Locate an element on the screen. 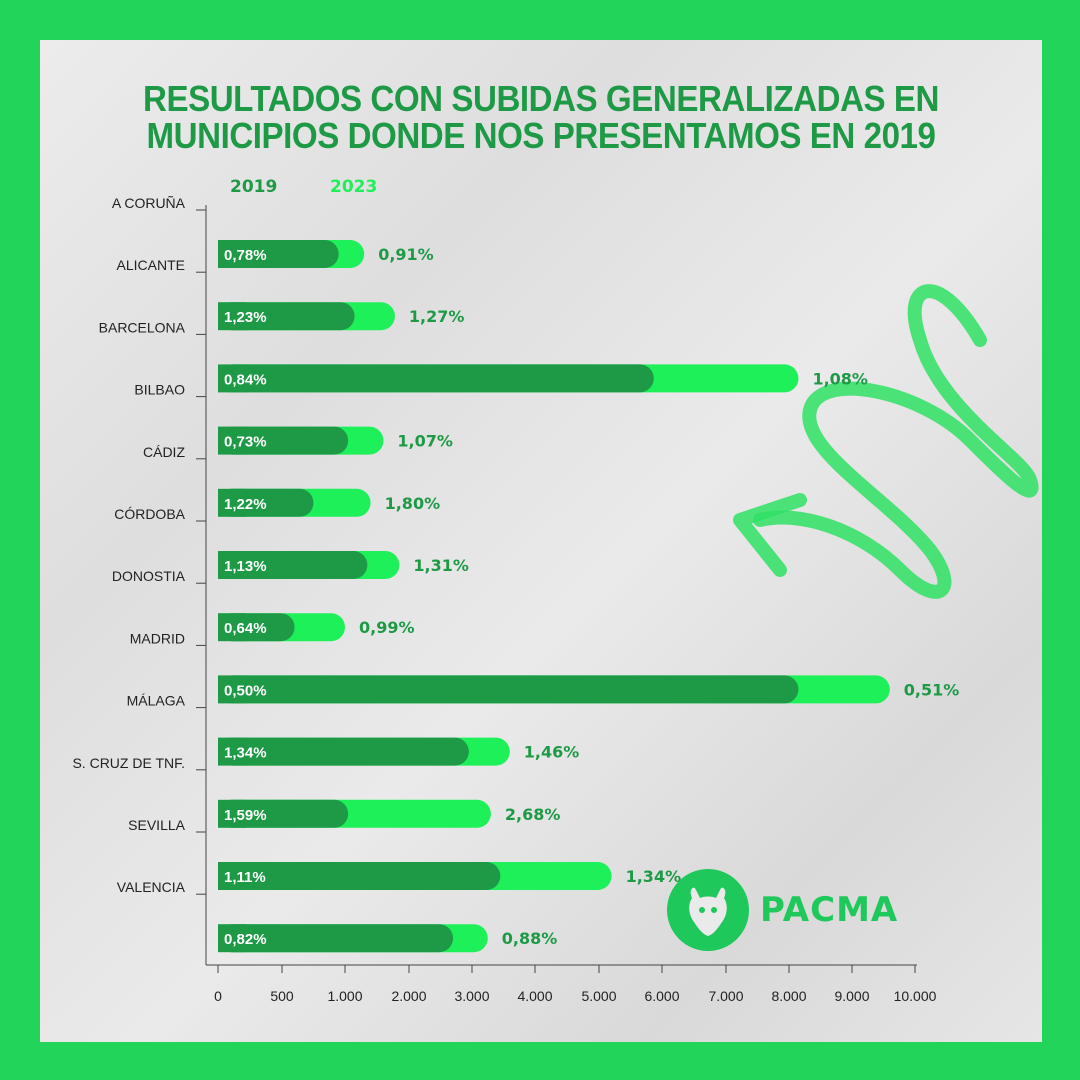  x-tick-label: 5.000 is located at coordinates (598, 996).